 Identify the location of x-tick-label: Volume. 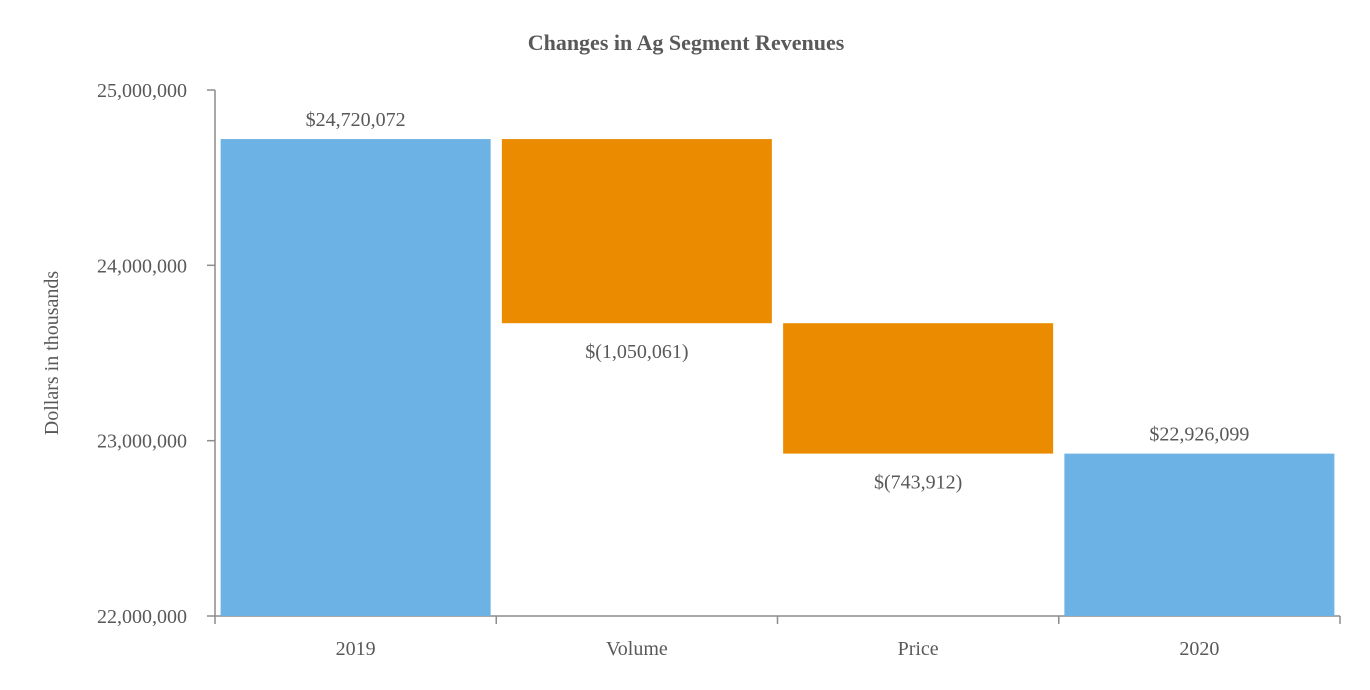
(637, 649).